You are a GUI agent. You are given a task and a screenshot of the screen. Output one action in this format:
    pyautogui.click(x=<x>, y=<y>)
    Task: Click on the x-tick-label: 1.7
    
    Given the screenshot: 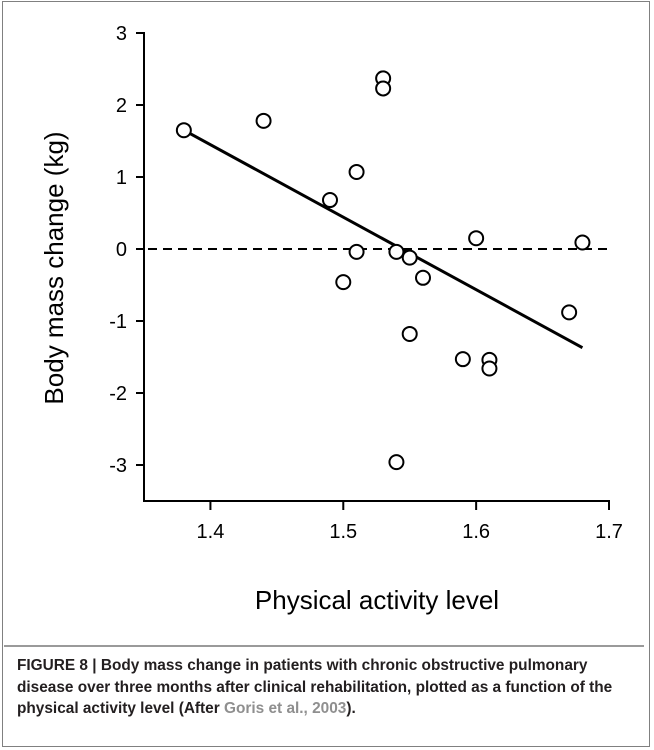 What is the action you would take?
    pyautogui.click(x=609, y=532)
    